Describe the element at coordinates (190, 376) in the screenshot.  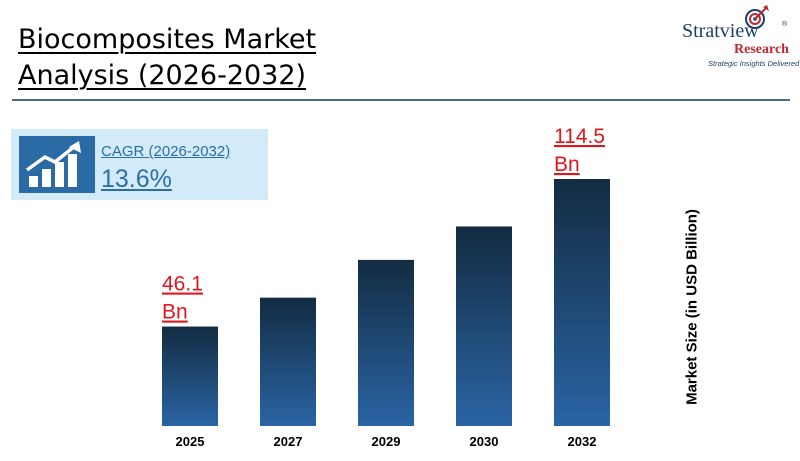
I see `bar-2025` at that location.